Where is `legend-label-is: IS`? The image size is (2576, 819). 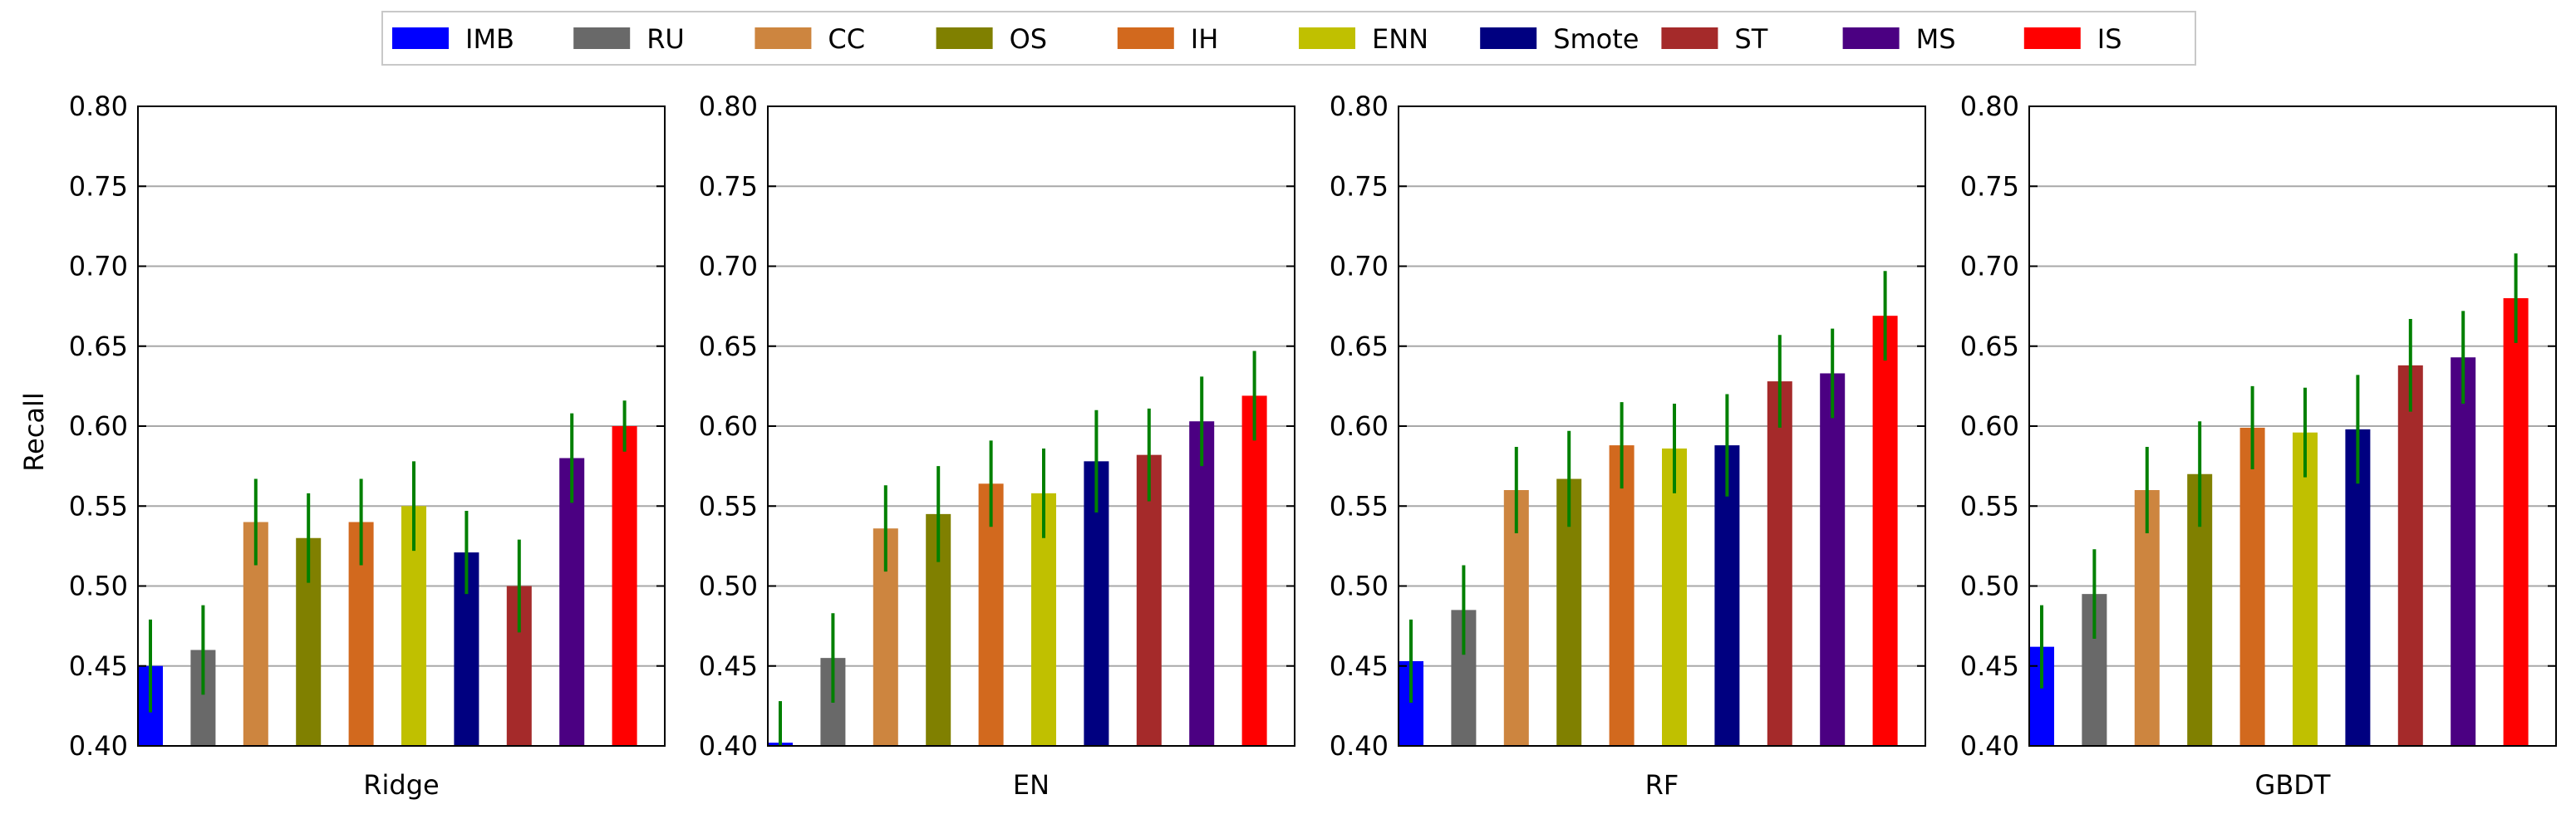 legend-label-is: IS is located at coordinates (2109, 39).